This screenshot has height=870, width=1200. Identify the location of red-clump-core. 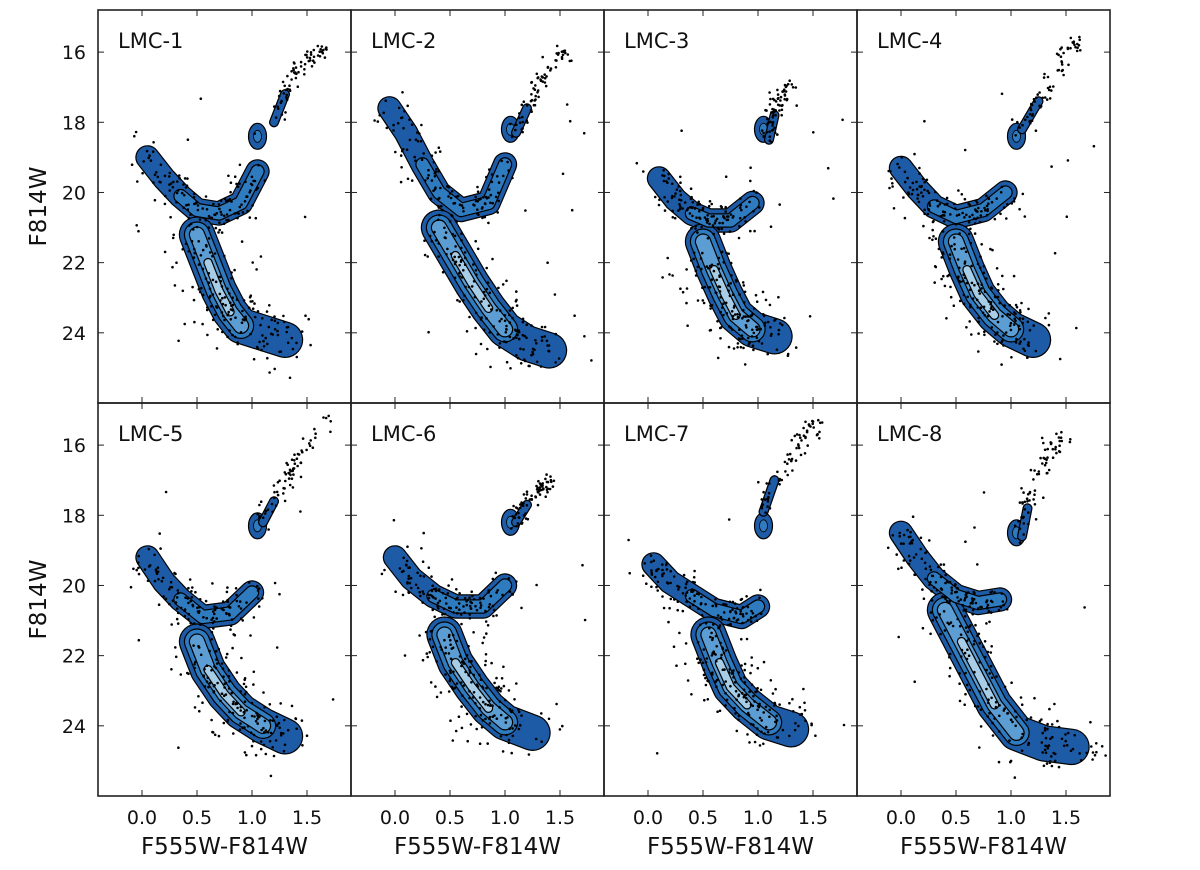
(257, 136).